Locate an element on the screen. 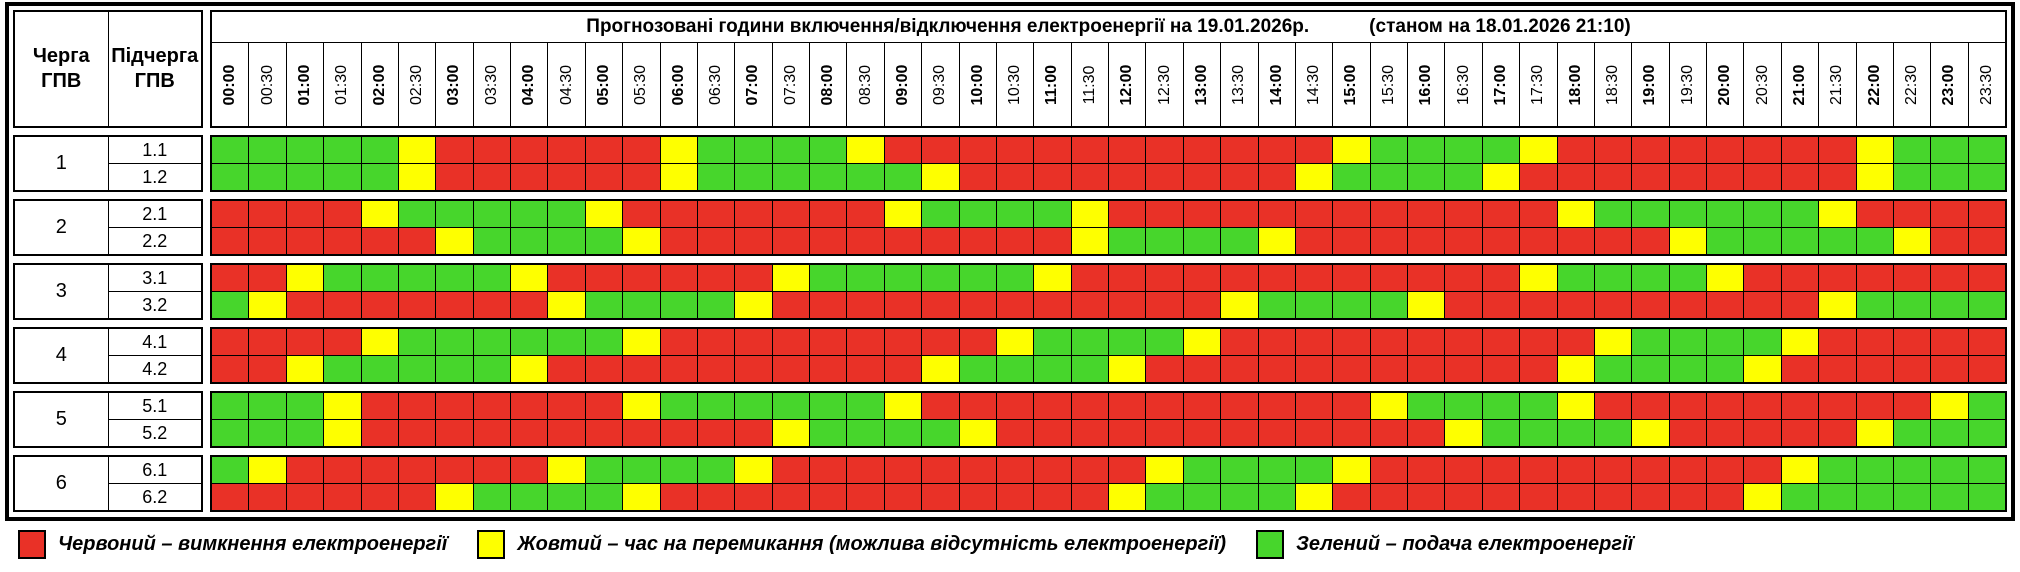 This screenshot has width=2020, height=572. time-slot-label: 23:30 is located at coordinates (1986, 84).